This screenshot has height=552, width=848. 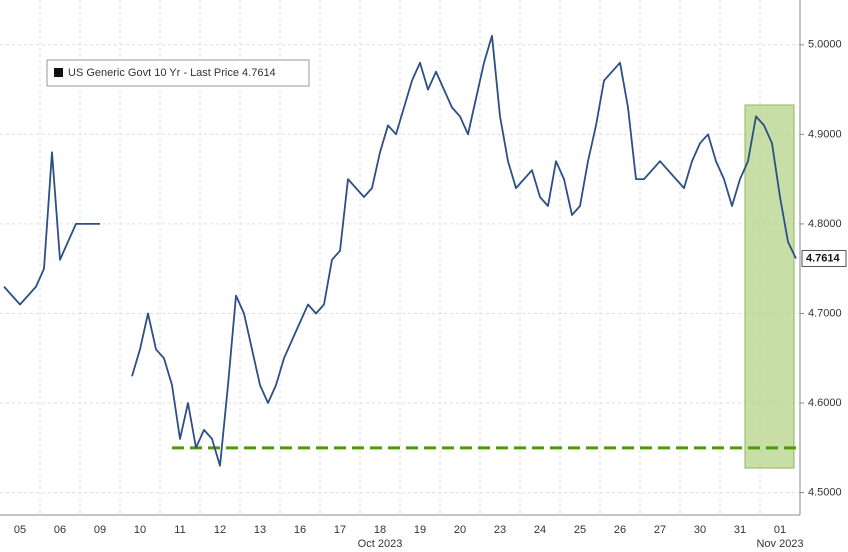 What do you see at coordinates (179, 530) in the screenshot?
I see `x-tick-label: 11` at bounding box center [179, 530].